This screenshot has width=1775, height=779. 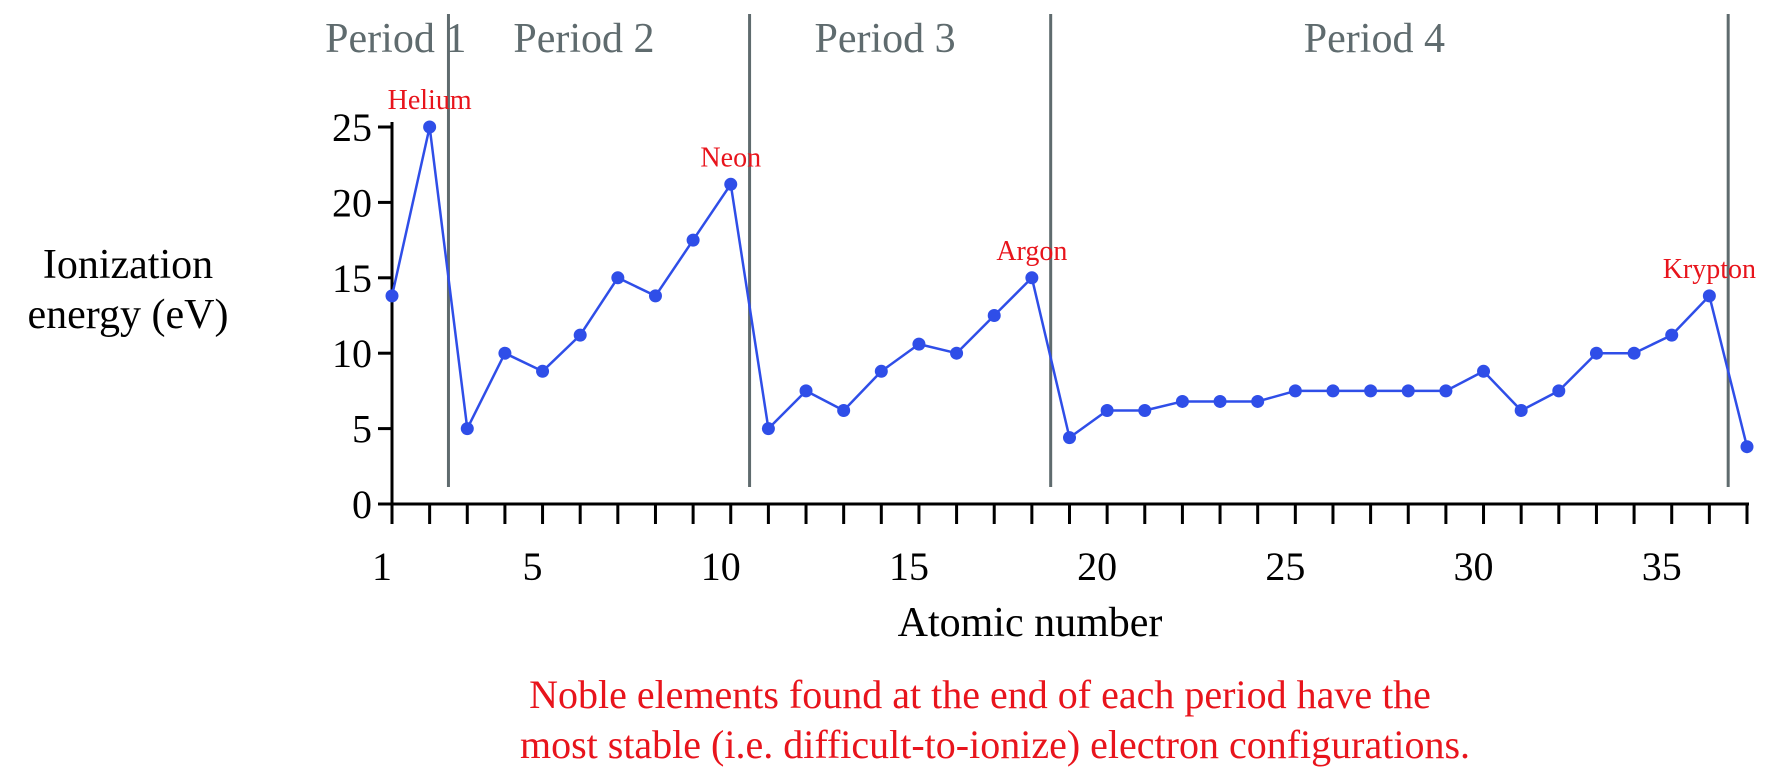 I want to click on period-labels: Period 1 Period 2 Period 3 Period 4, so click(x=885, y=39).